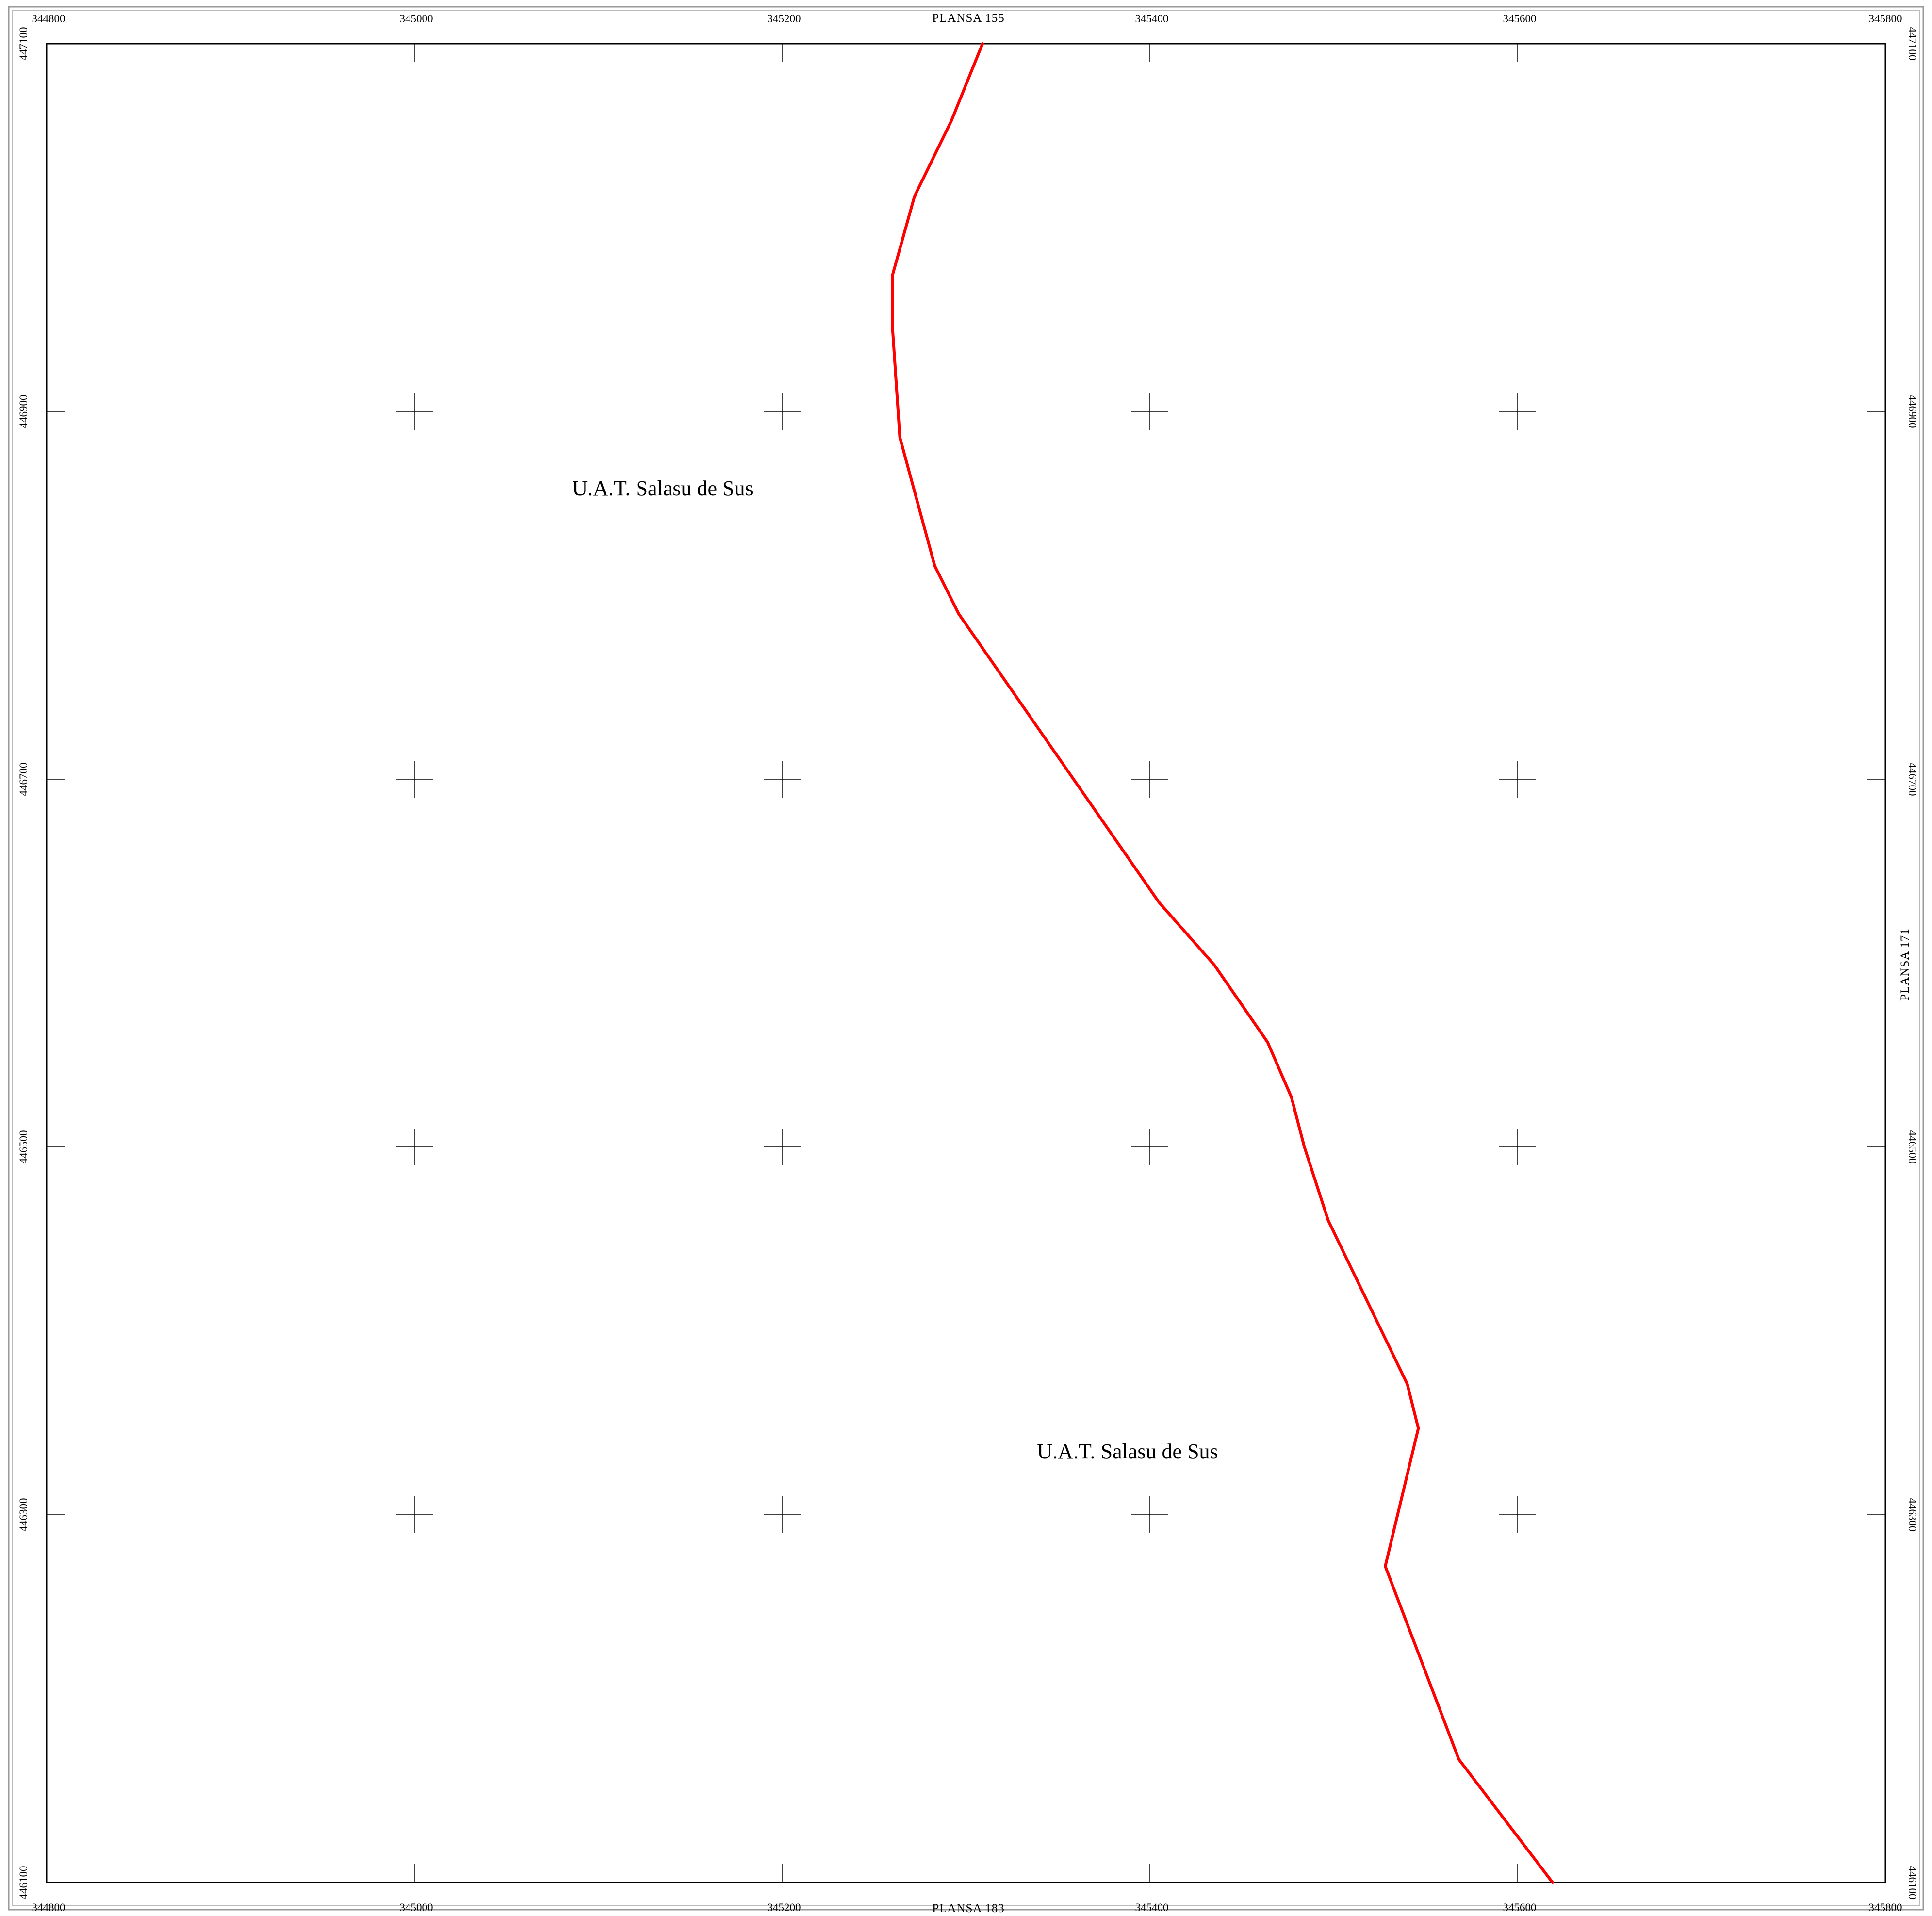 The image size is (1932, 1916). What do you see at coordinates (49, 19) in the screenshot?
I see `easting-label-top: 344800` at bounding box center [49, 19].